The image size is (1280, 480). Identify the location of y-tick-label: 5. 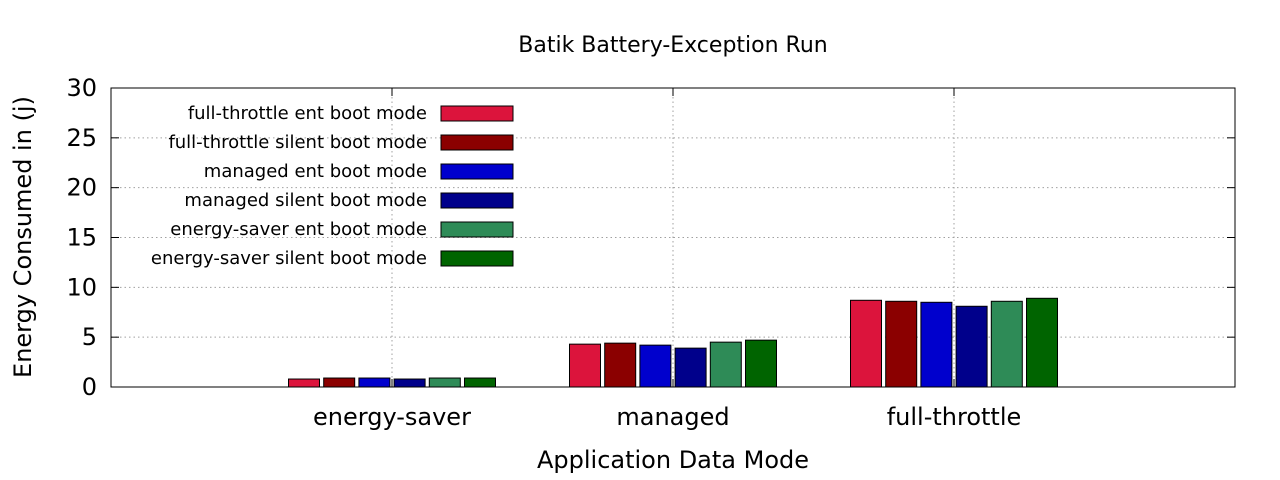
(89, 337).